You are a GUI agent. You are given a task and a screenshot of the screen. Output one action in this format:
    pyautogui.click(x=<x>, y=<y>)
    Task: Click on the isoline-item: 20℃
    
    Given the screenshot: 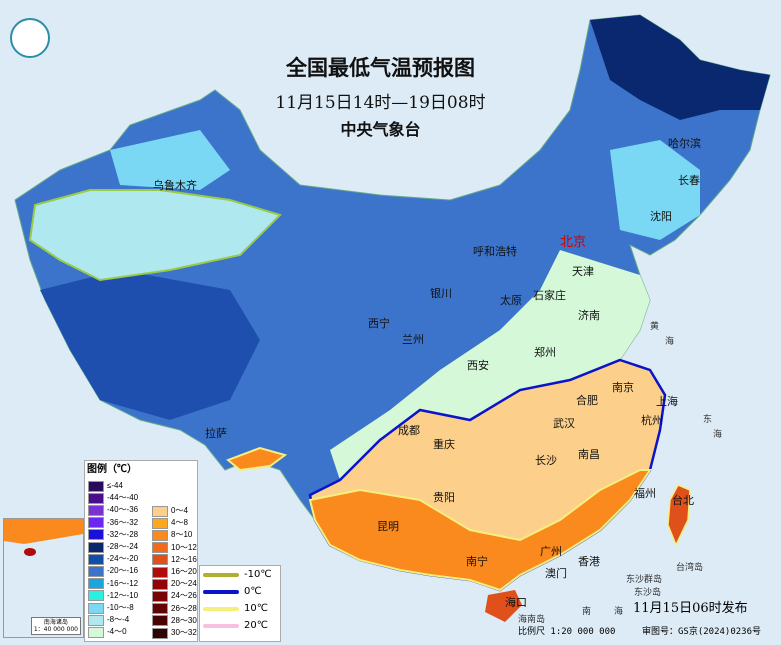 What is the action you would take?
    pyautogui.click(x=240, y=625)
    